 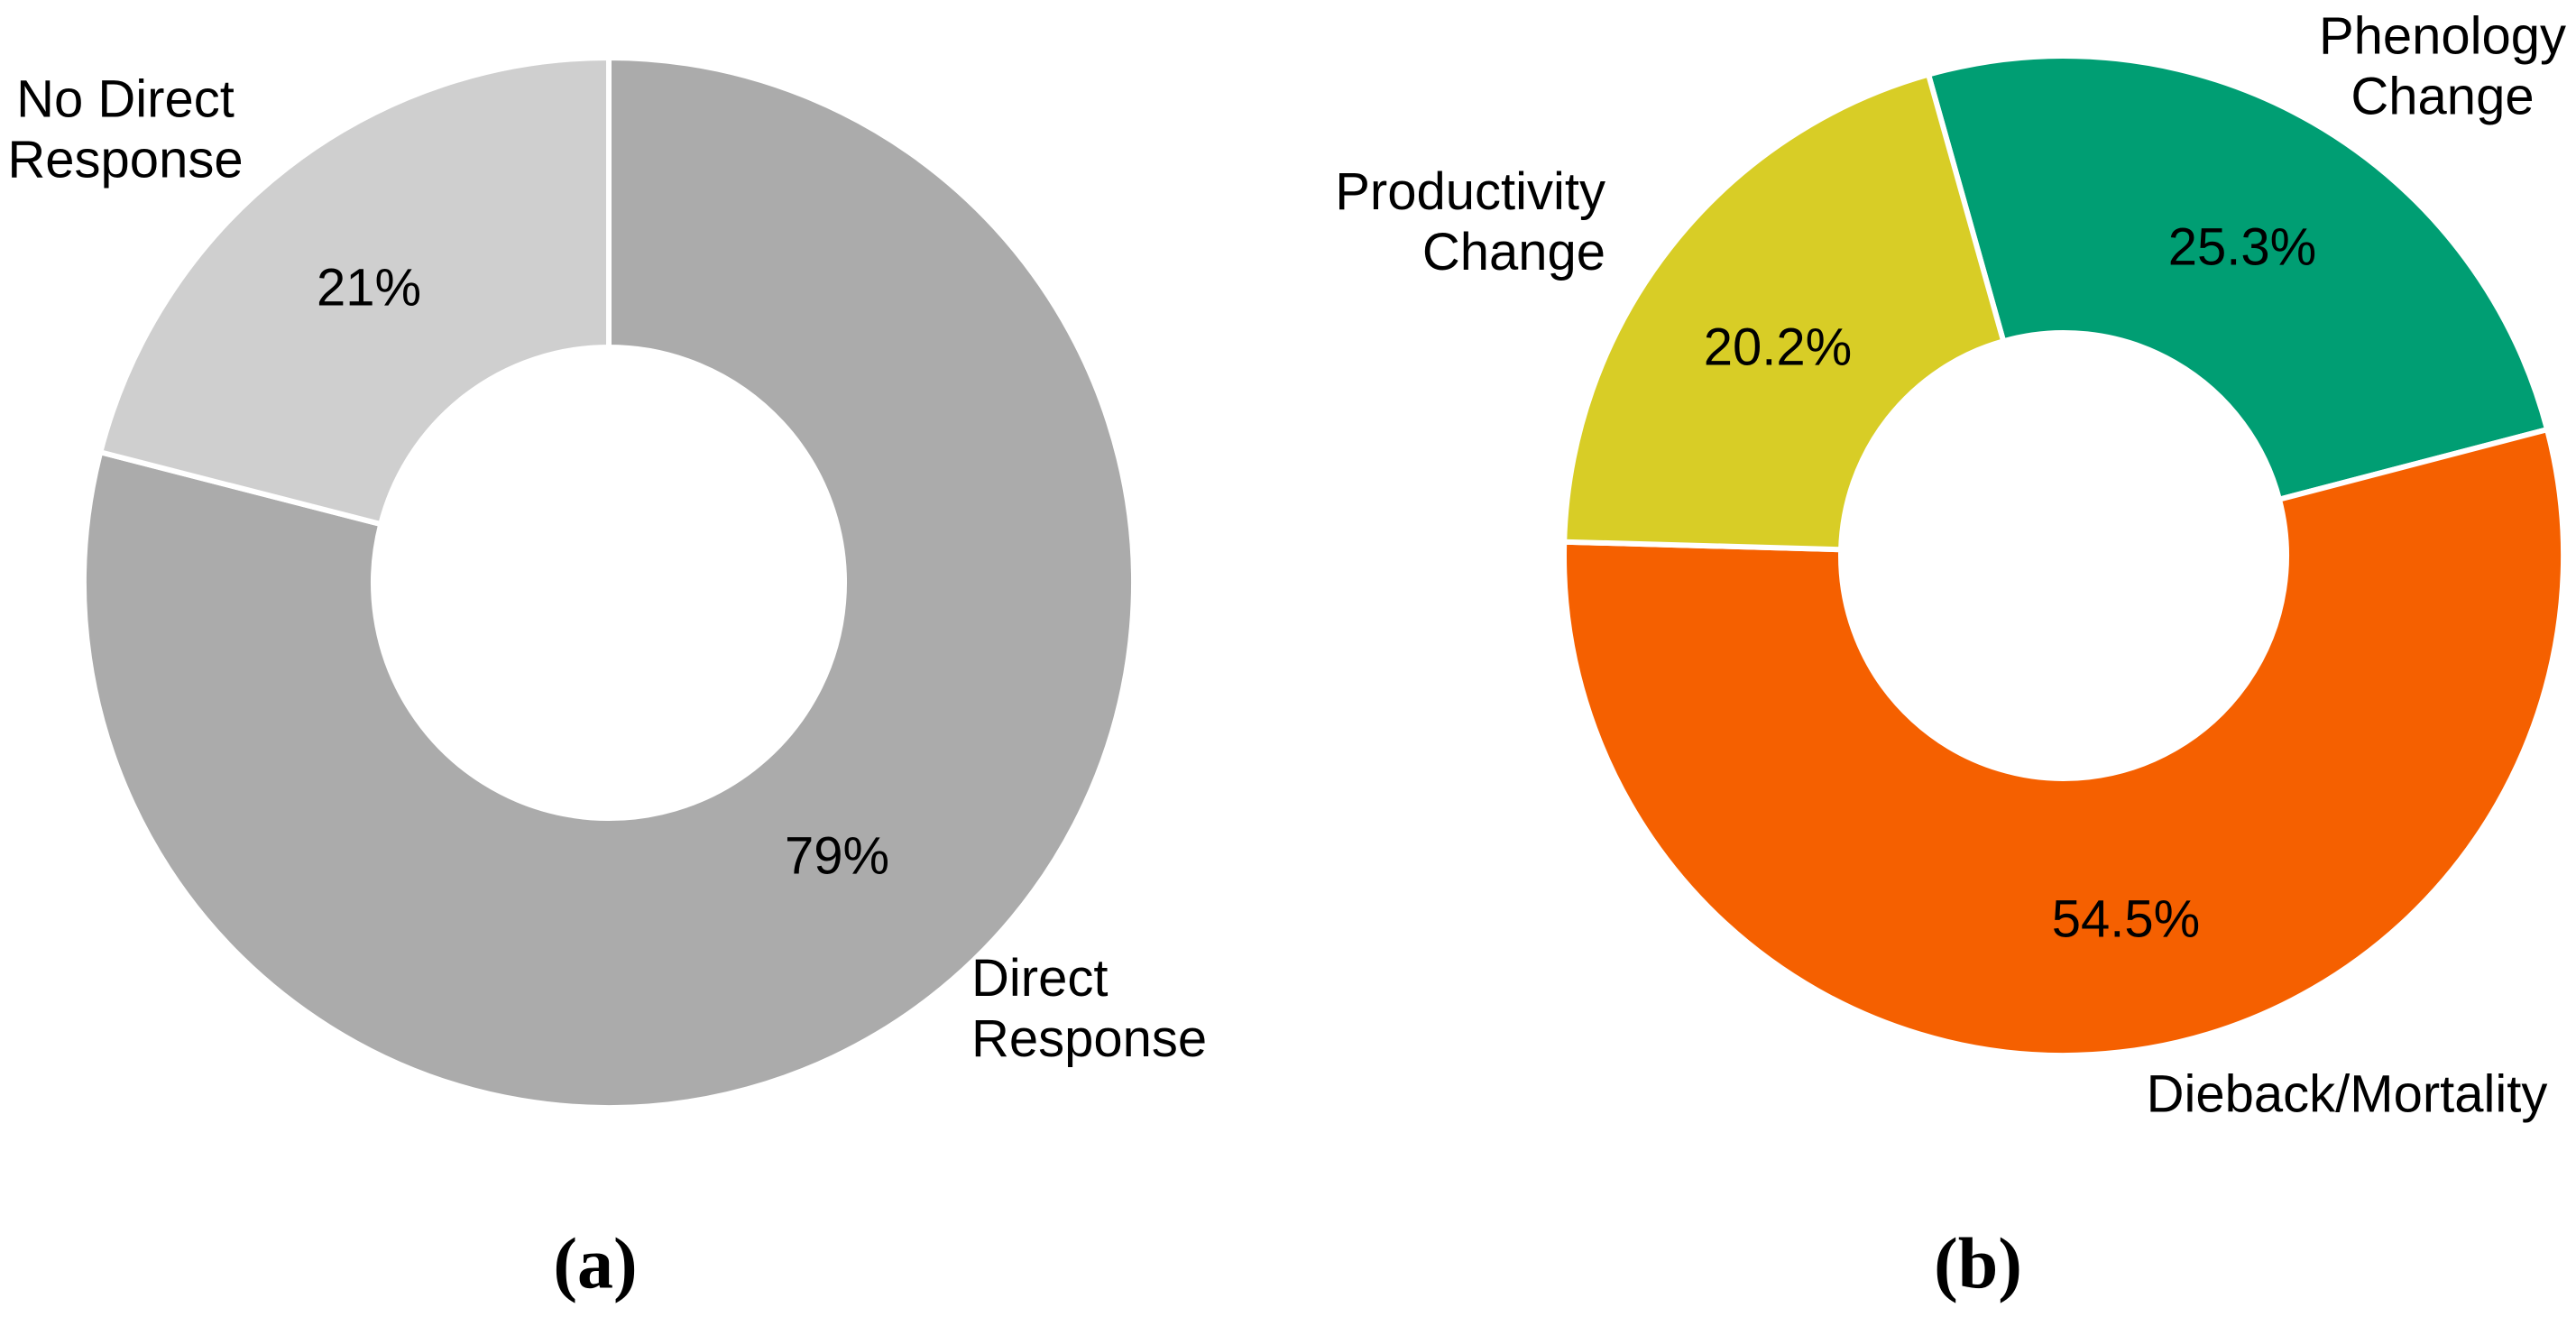 What do you see at coordinates (126, 129) in the screenshot?
I see `slice-label-no-direct-response: No Direct Response` at bounding box center [126, 129].